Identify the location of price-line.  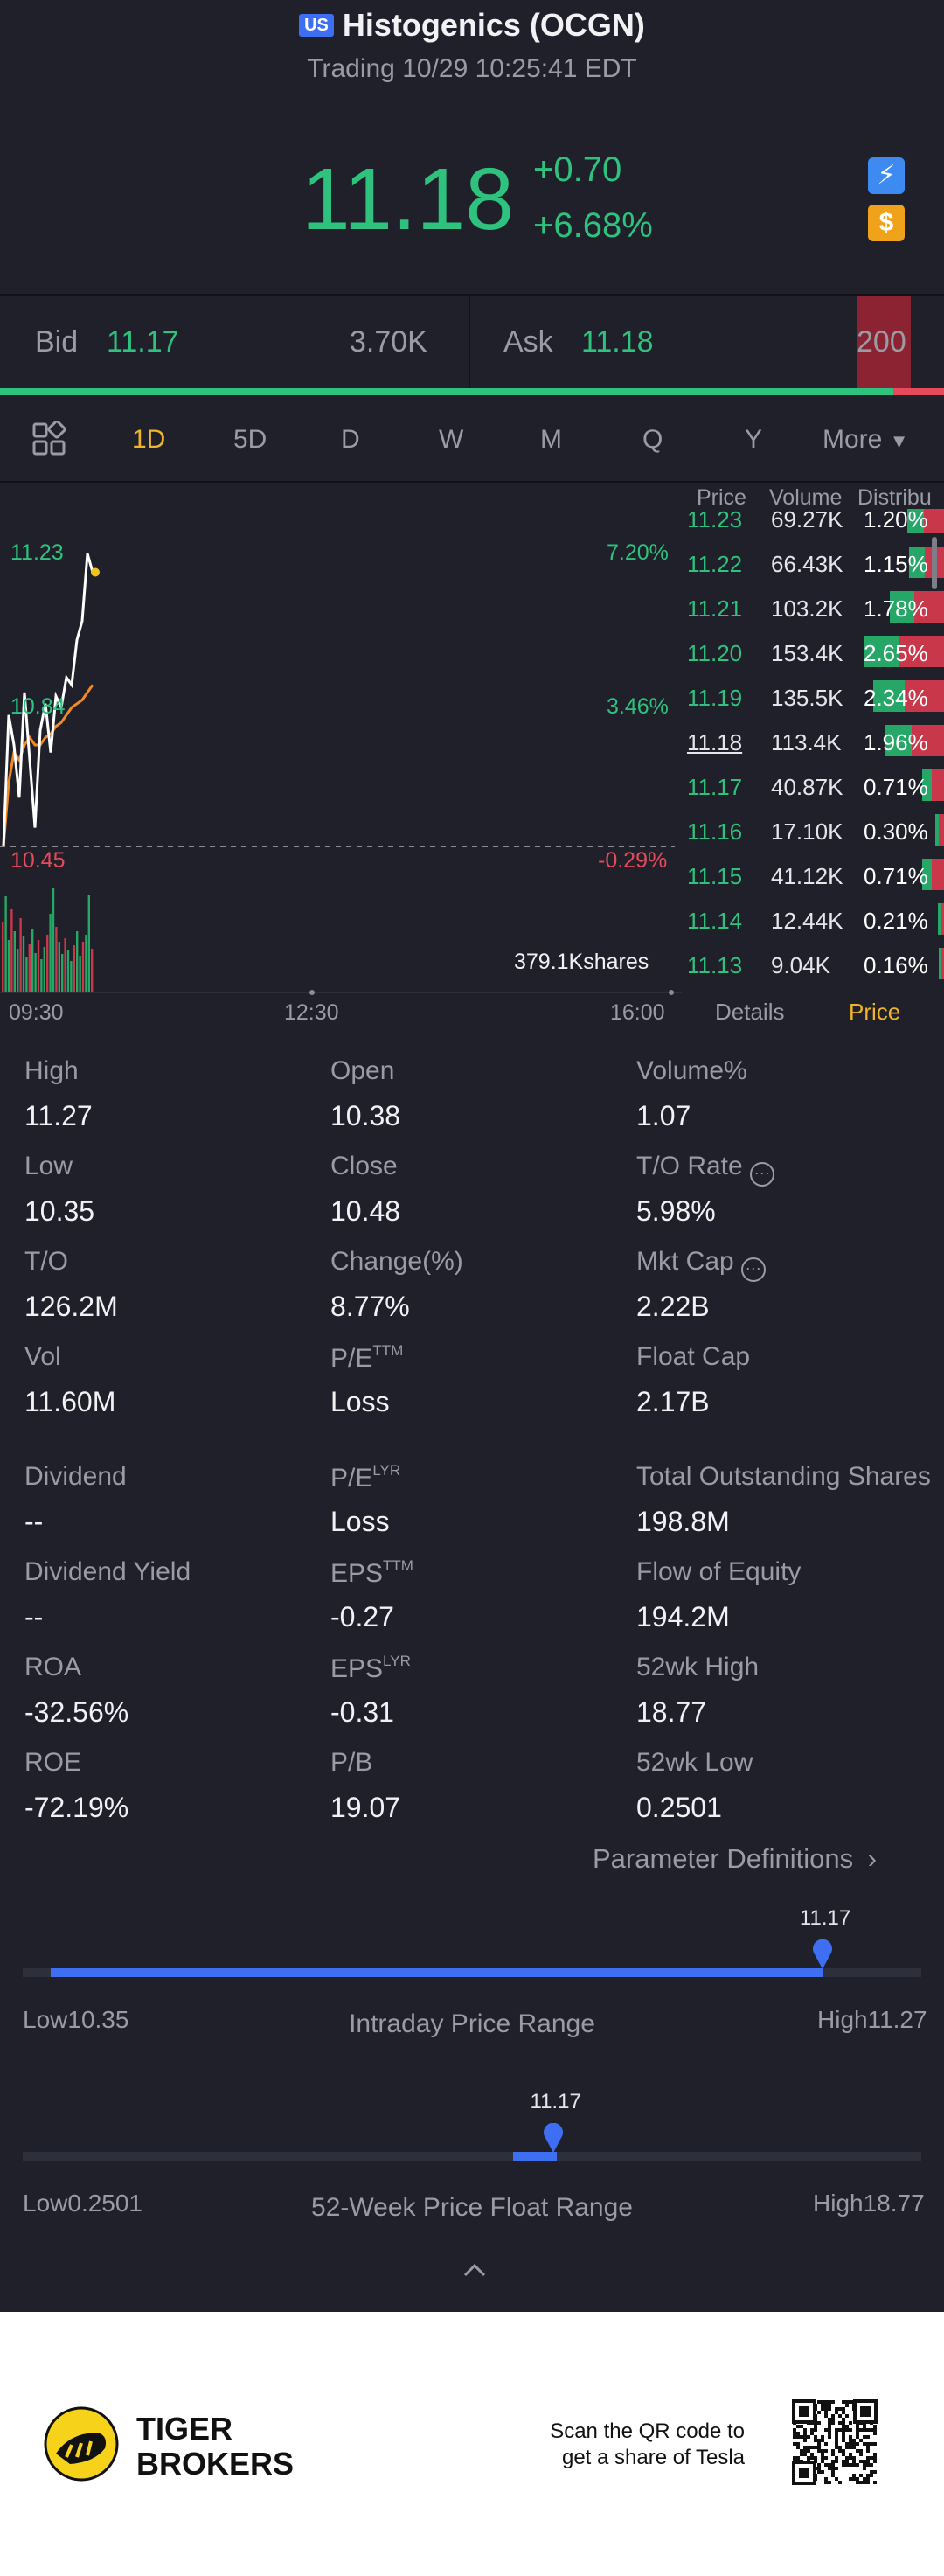
(48, 700).